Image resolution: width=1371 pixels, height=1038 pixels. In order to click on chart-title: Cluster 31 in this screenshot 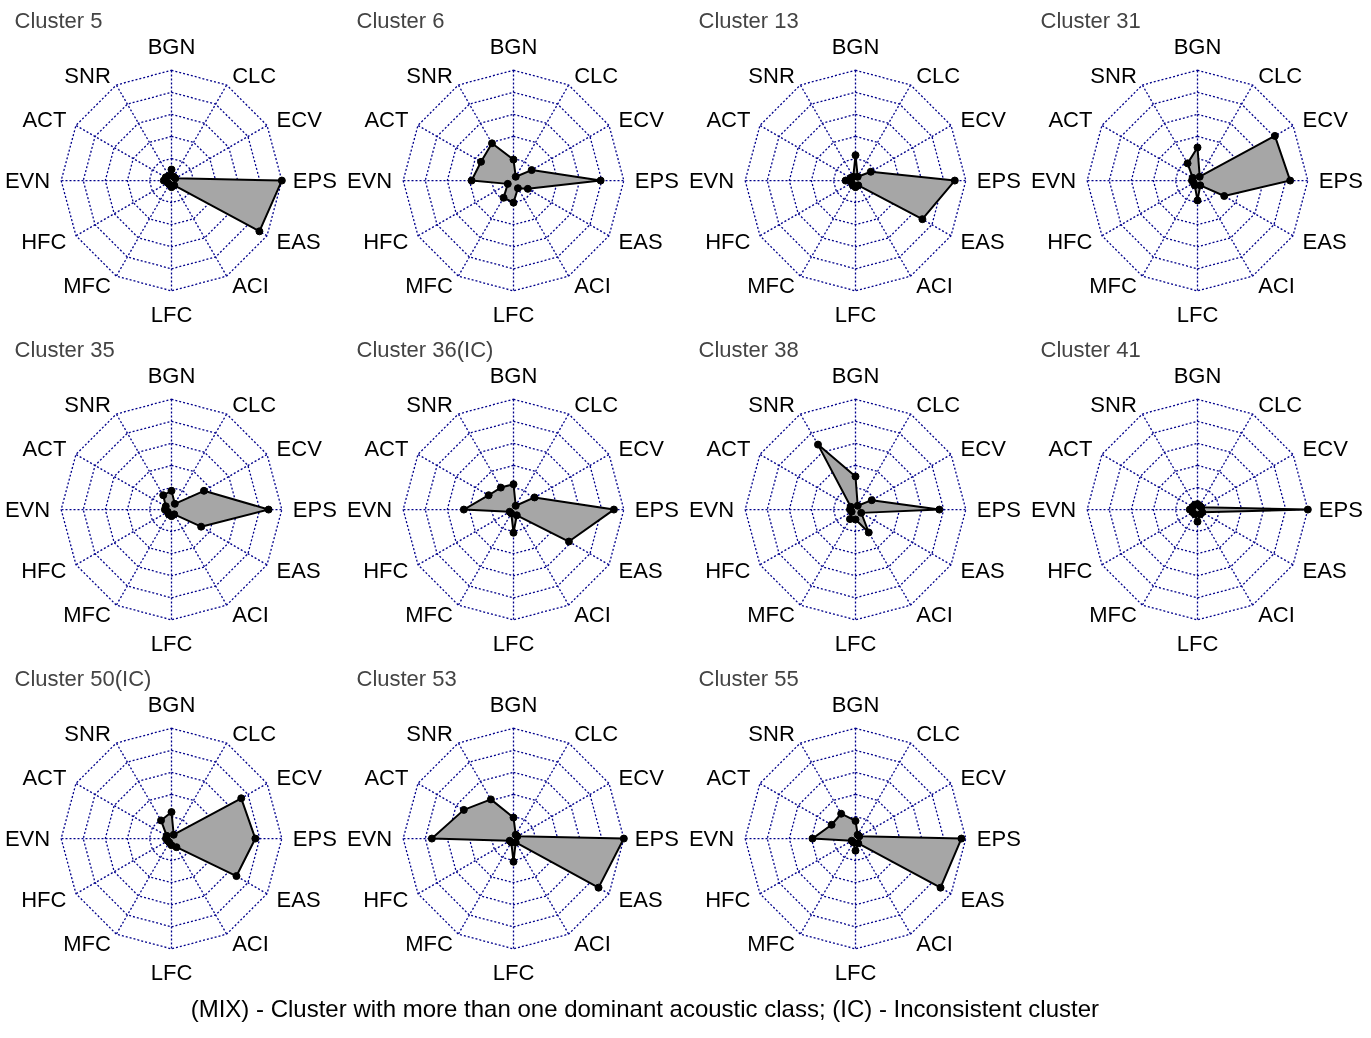, I will do `click(1090, 20)`.